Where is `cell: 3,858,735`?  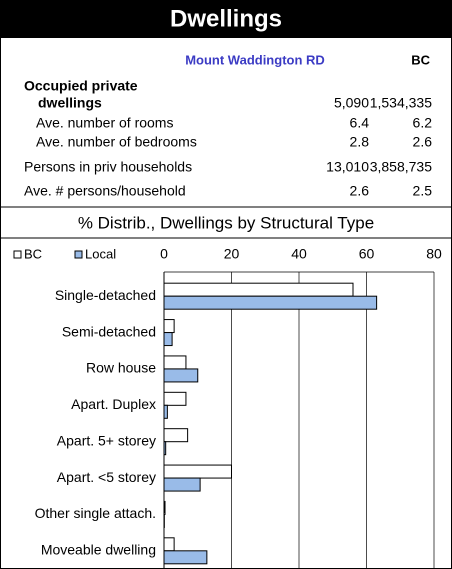 cell: 3,858,735 is located at coordinates (401, 167).